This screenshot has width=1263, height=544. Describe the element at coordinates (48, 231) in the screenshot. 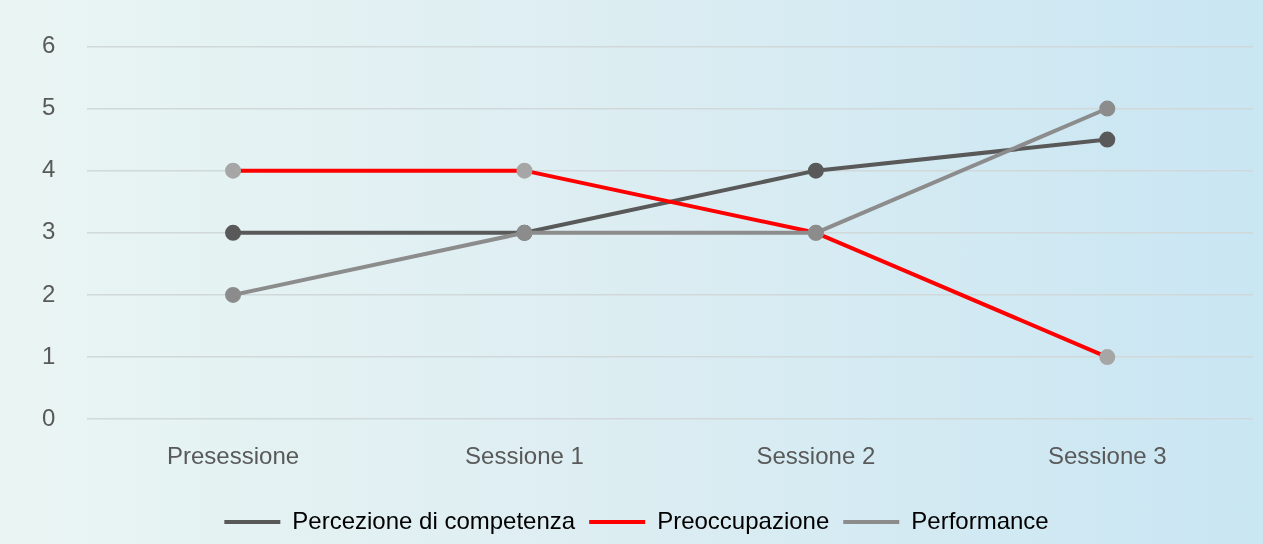

I see `y-tick-label: 3` at that location.